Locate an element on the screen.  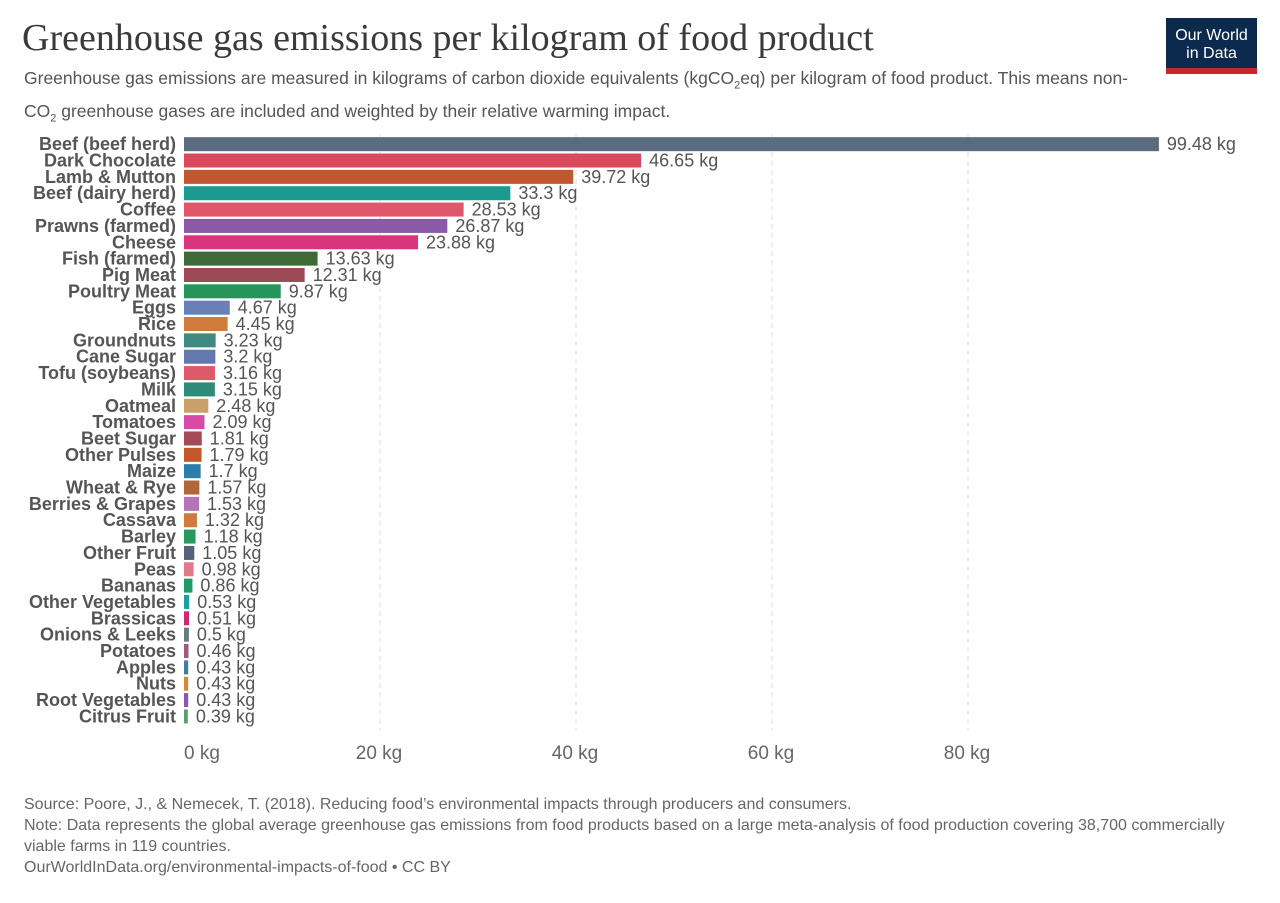
category-label: Poultry Meat is located at coordinates (122, 291).